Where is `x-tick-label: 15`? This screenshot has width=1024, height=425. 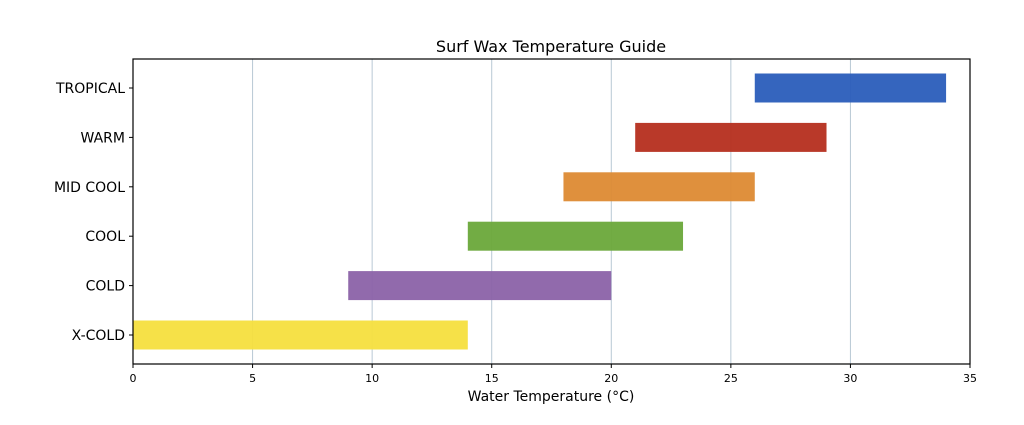
x-tick-label: 15 is located at coordinates (492, 378).